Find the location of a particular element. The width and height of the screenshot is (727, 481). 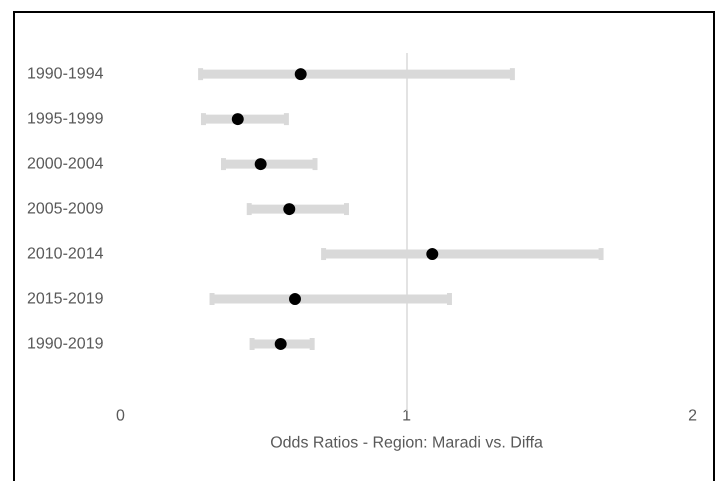

y-tick-label: 1990-2019 is located at coordinates (65, 343).